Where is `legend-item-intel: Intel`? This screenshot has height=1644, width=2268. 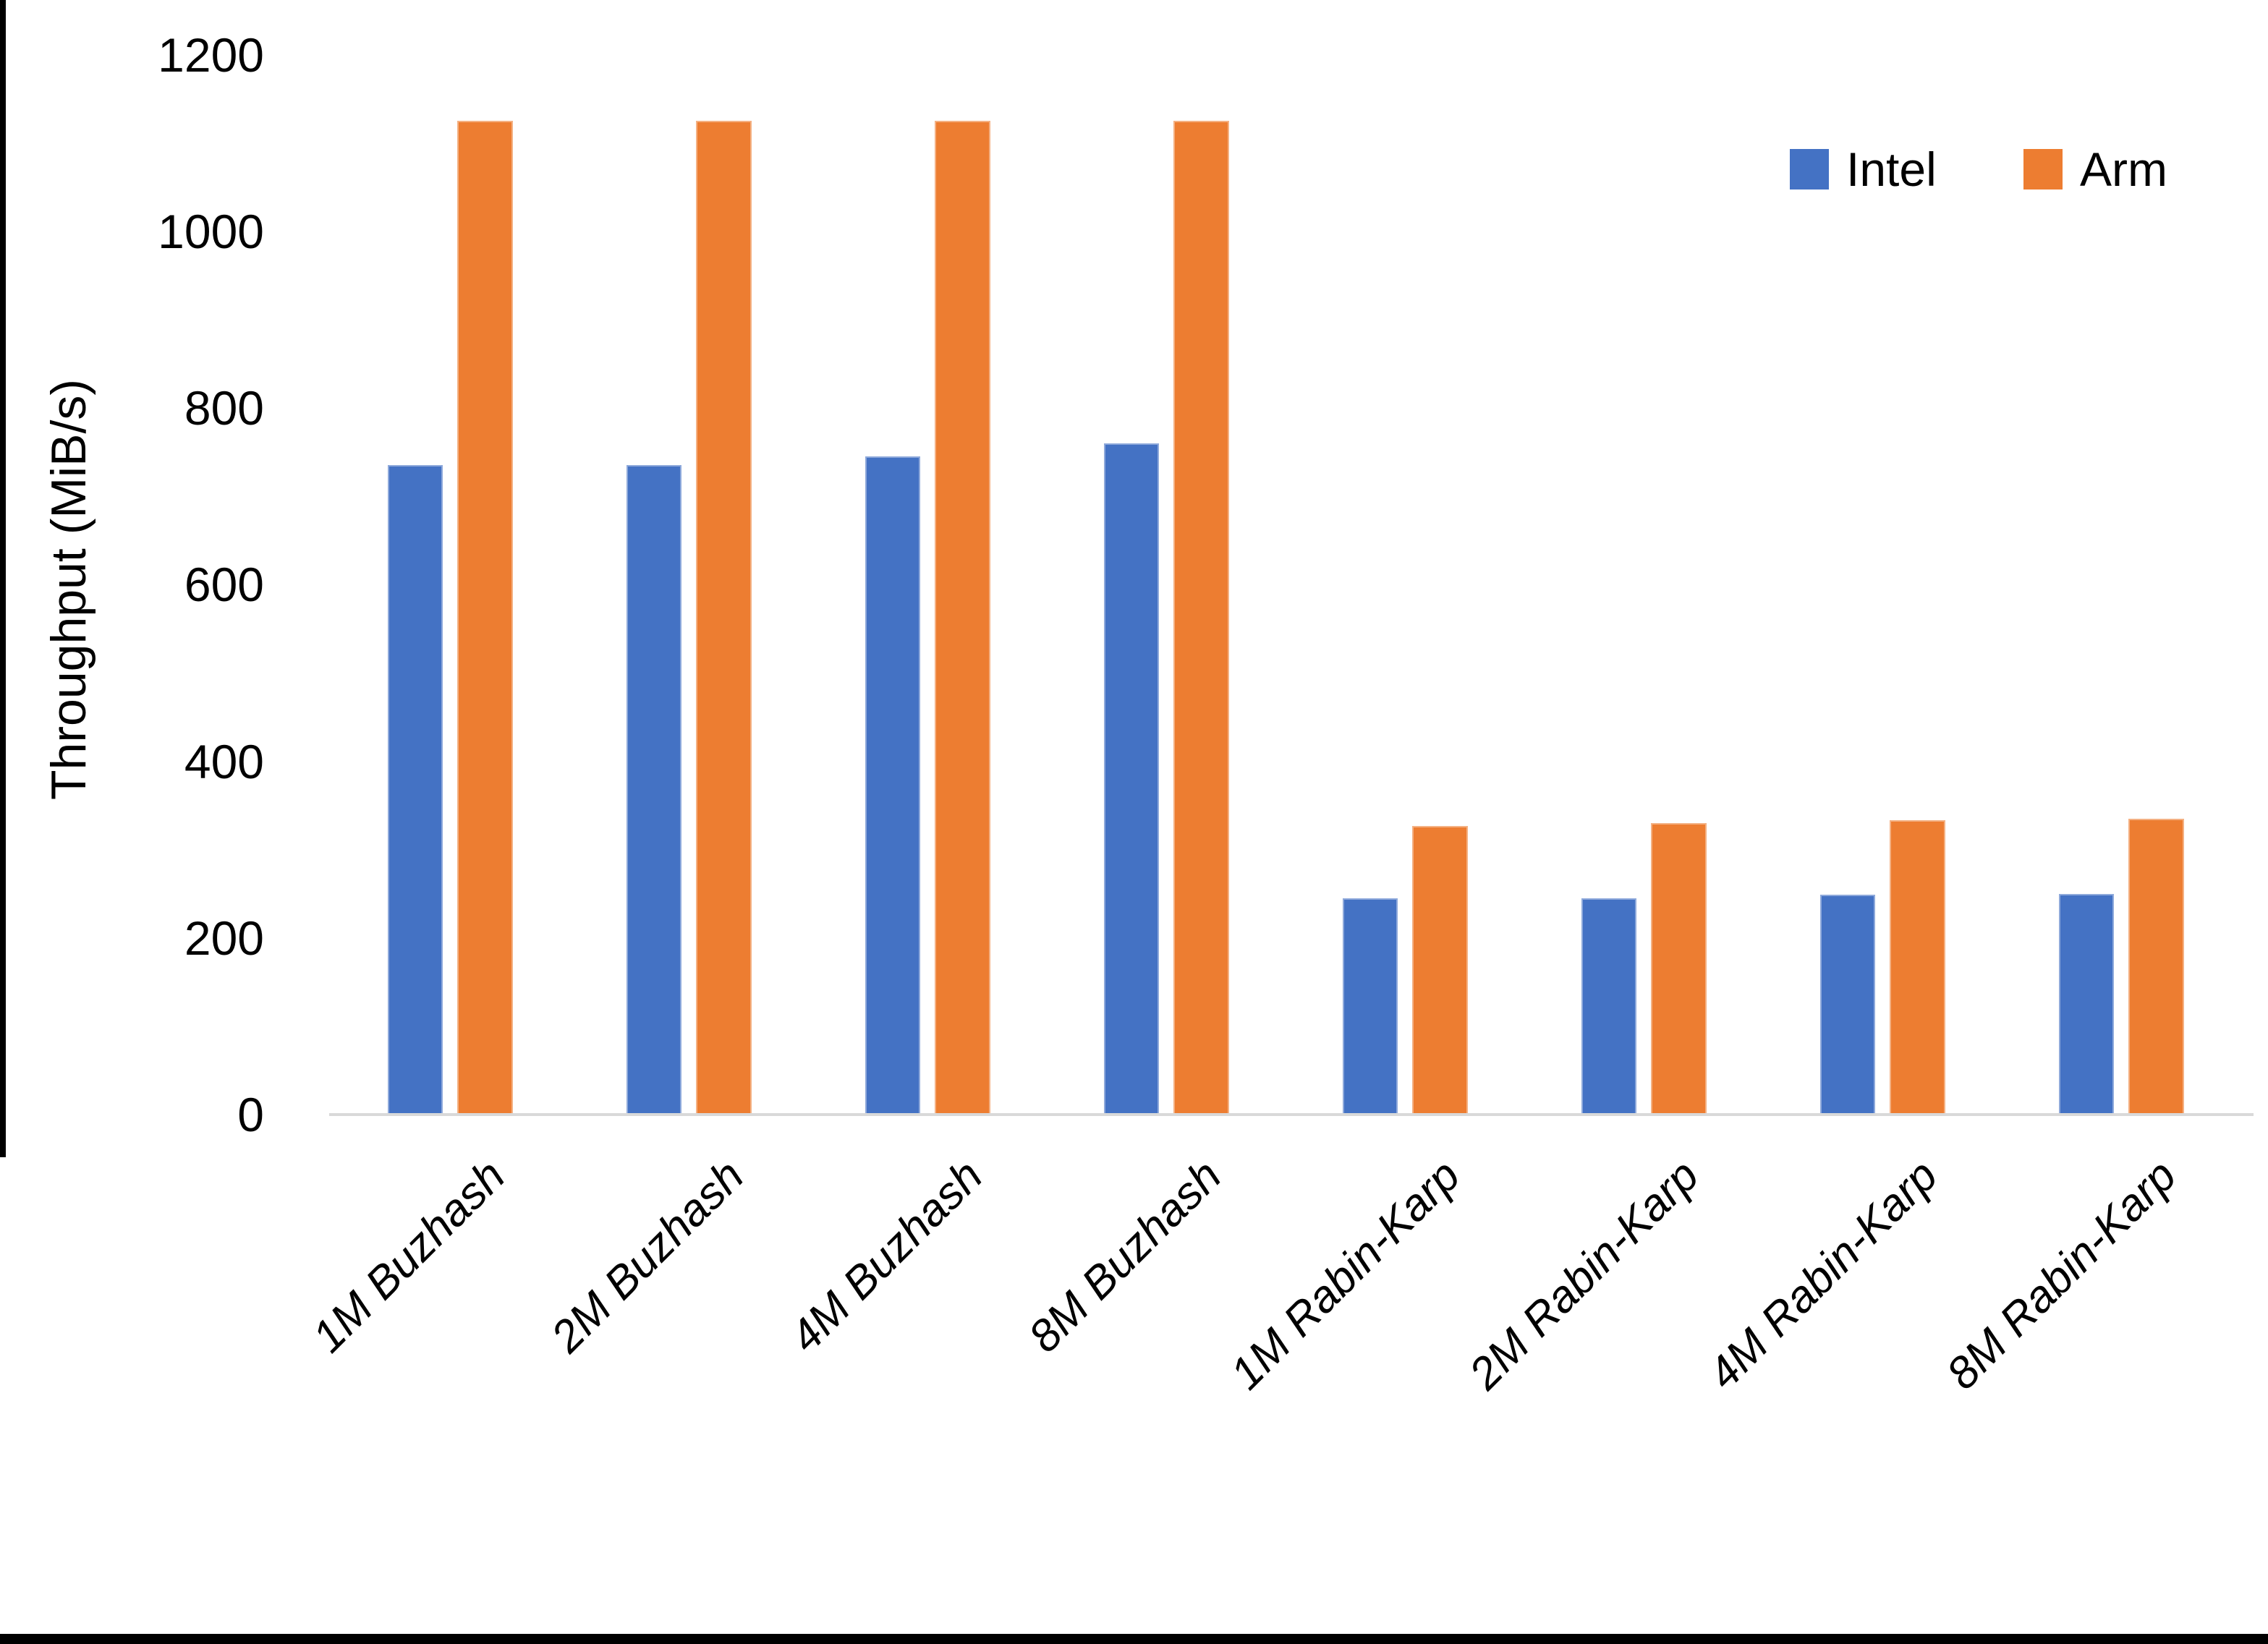 legend-item-intel: Intel is located at coordinates (1863, 169).